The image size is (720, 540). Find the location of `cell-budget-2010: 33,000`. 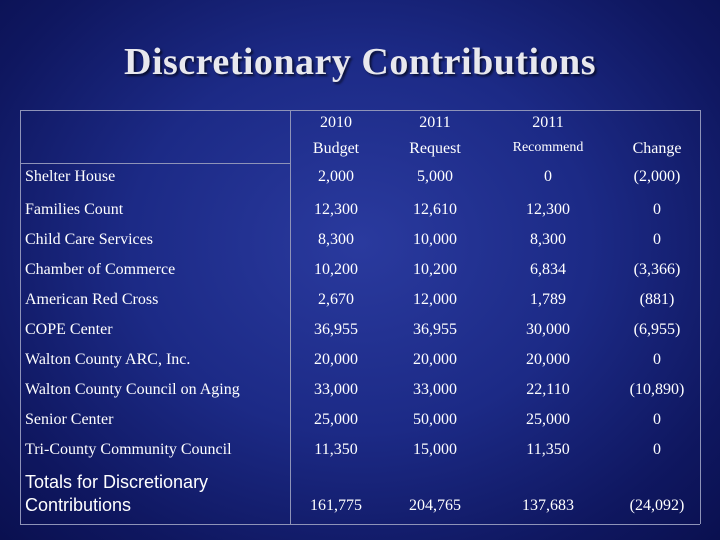

cell-budget-2010: 33,000 is located at coordinates (336, 389).